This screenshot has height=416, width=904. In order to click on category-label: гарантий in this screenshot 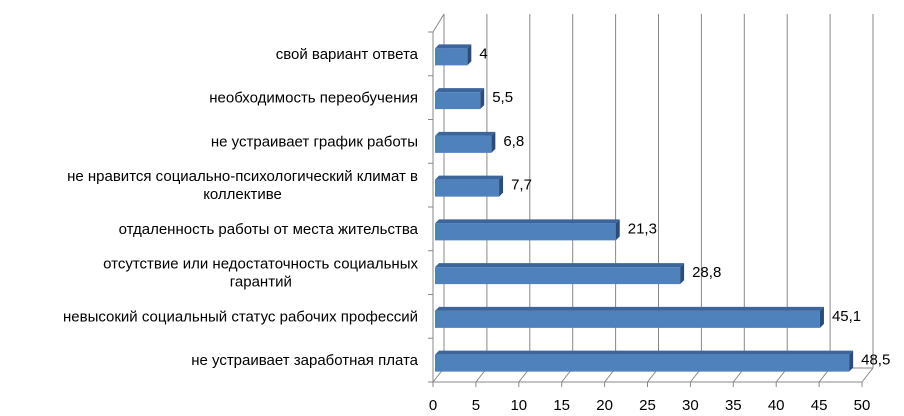, I will do `click(261, 282)`.